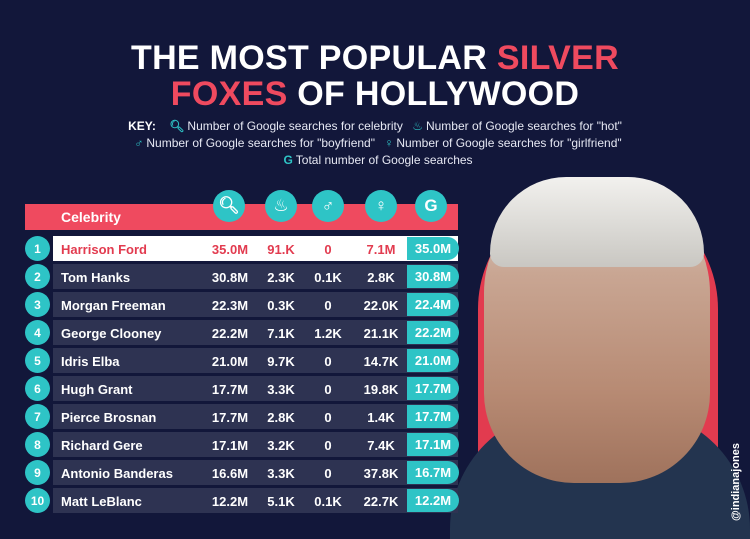 This screenshot has height=539, width=750. I want to click on celebrity-name: Morgan Freeman, so click(113, 305).